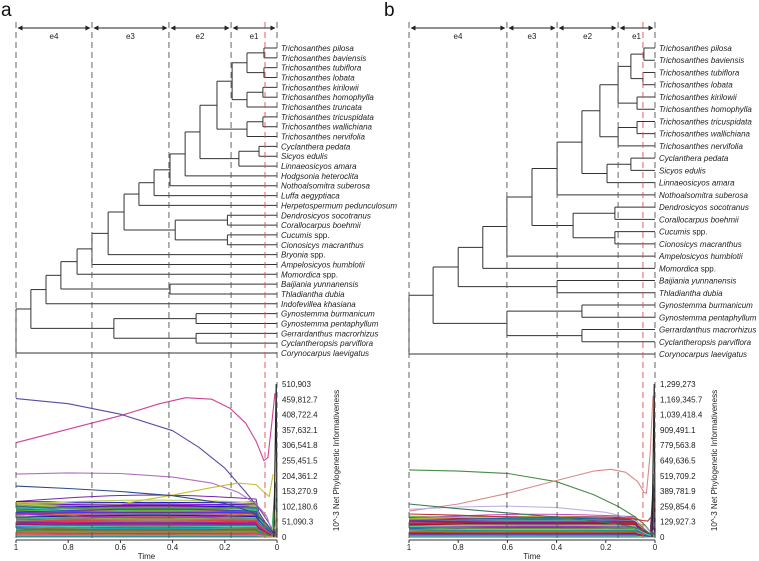 The image size is (759, 561). I want to click on taxon-label: Bryonia spp., so click(303, 255).